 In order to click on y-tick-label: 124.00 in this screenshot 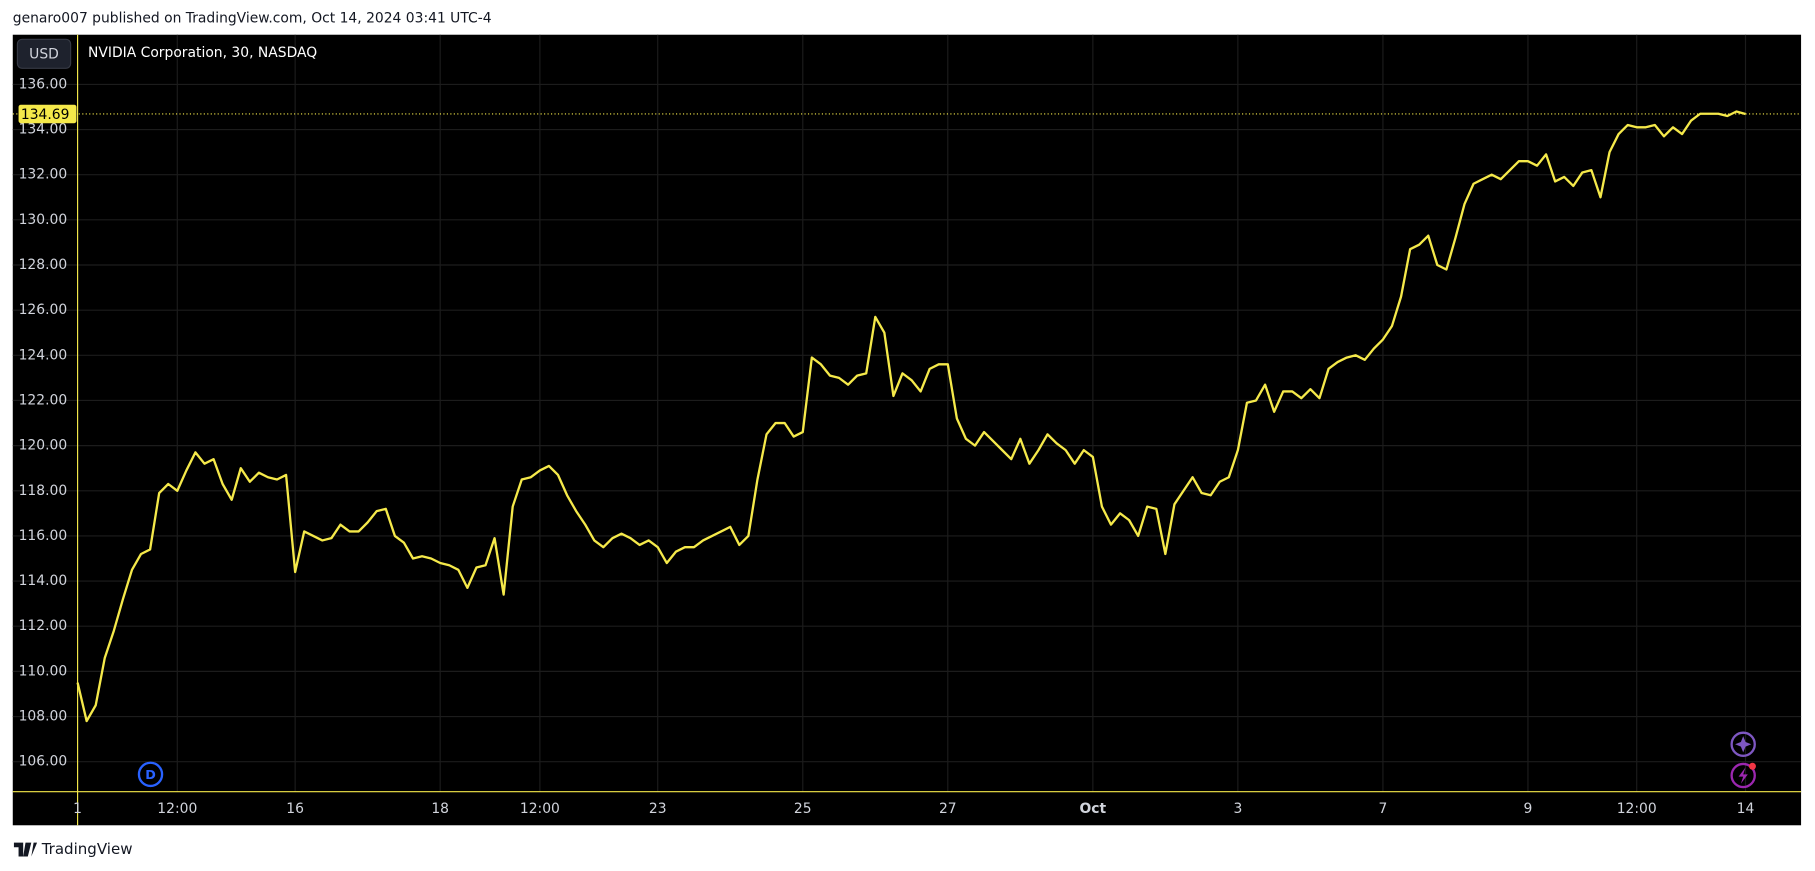, I will do `click(43, 355)`.